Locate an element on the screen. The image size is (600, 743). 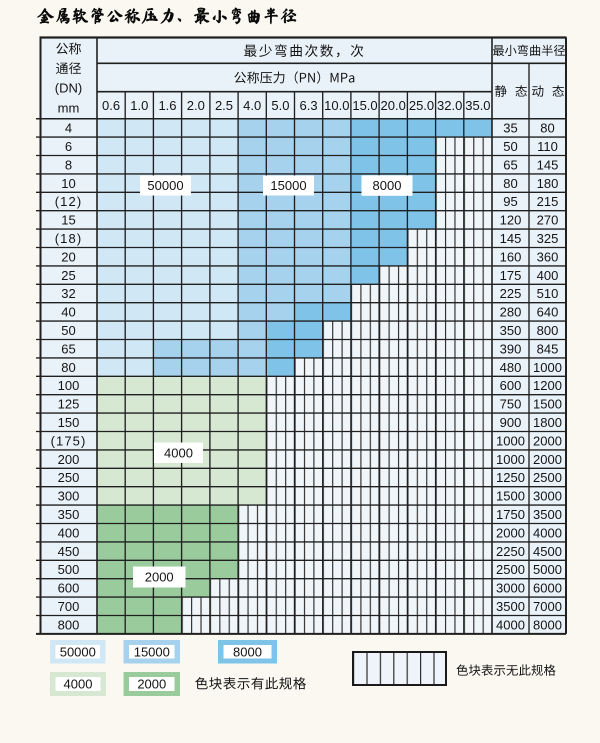
svg-text: 150 is located at coordinates (69, 422).